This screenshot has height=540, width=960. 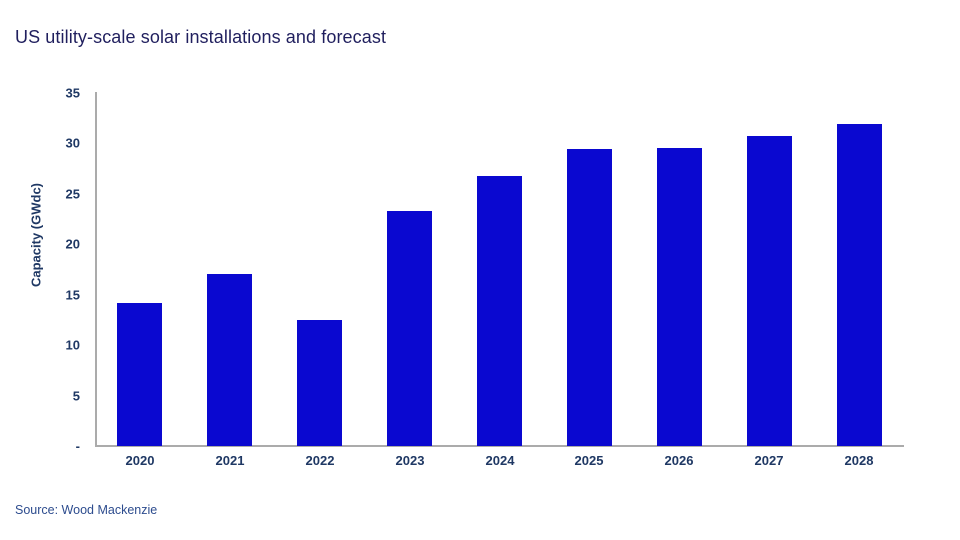 I want to click on y-tick-label: 15, so click(x=72, y=295).